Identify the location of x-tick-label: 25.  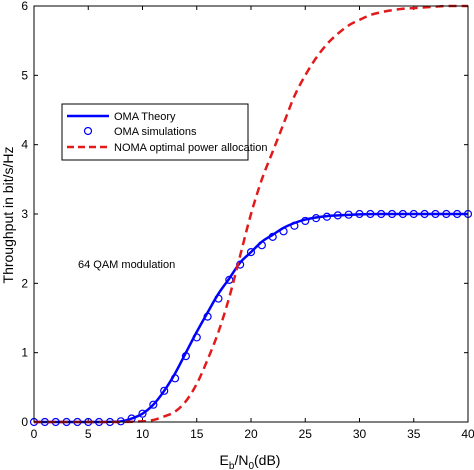
(306, 434).